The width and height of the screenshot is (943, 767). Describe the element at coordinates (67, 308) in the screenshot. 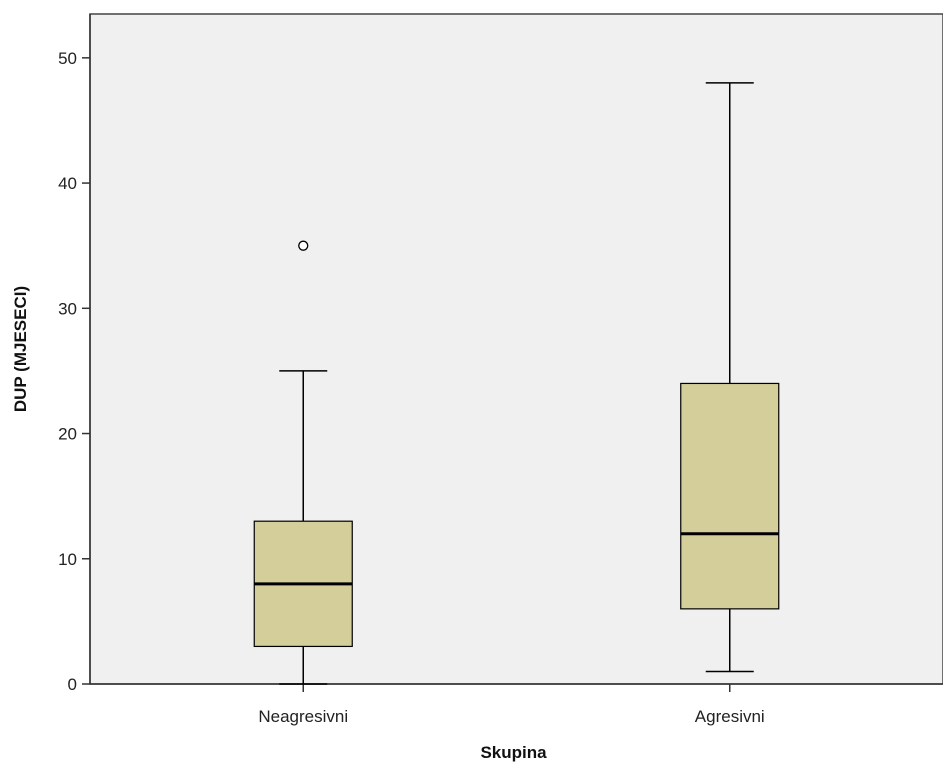

I see `y-tick-label: 30` at that location.